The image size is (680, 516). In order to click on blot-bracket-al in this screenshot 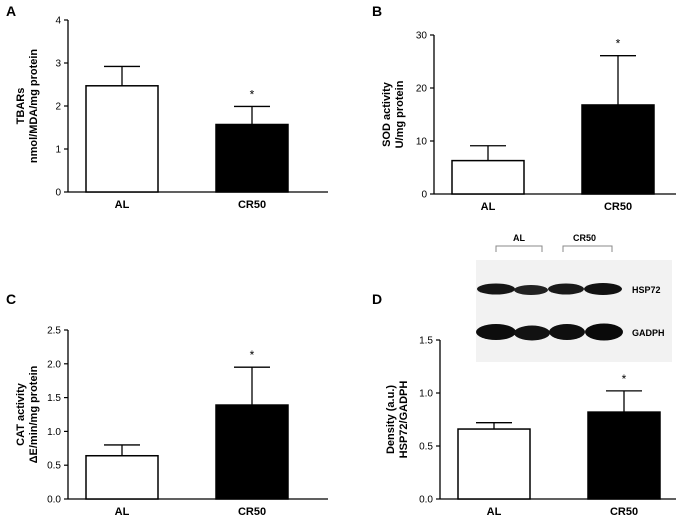, I will do `click(519, 248)`.